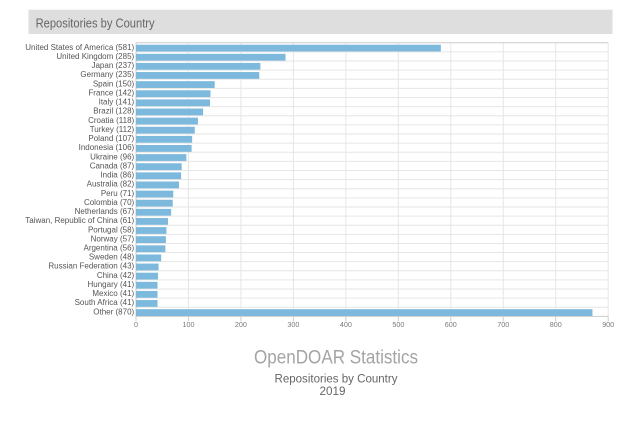  I want to click on svg-text: Russian Federation (43), so click(91, 266).